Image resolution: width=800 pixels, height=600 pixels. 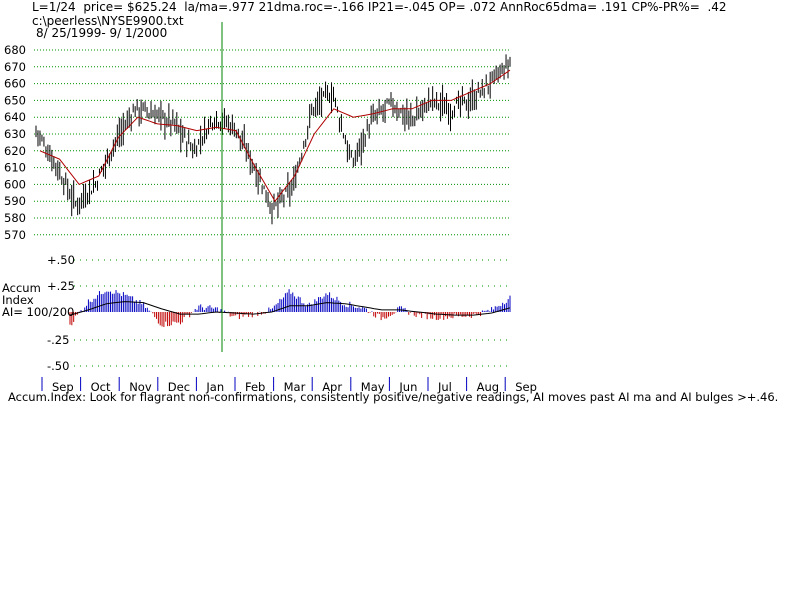 I want to click on price-tick-label: 590, so click(x=15, y=201).